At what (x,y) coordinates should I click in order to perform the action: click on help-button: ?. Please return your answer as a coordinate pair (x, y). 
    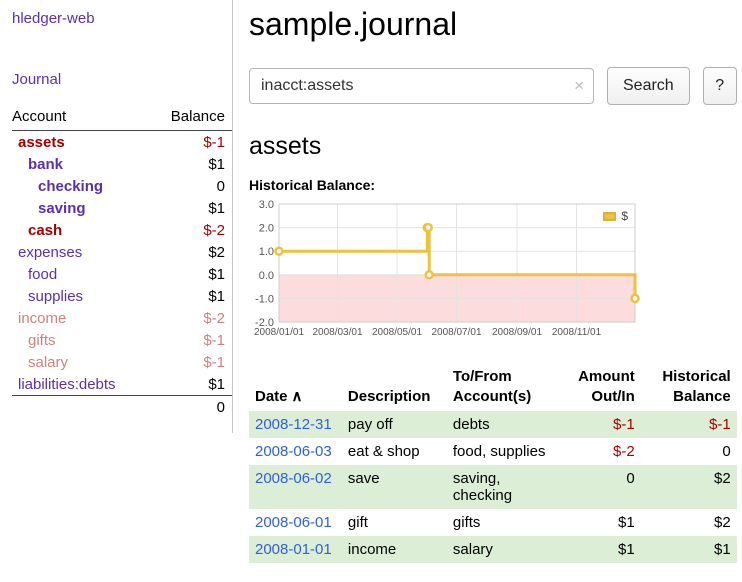
    Looking at the image, I should click on (719, 86).